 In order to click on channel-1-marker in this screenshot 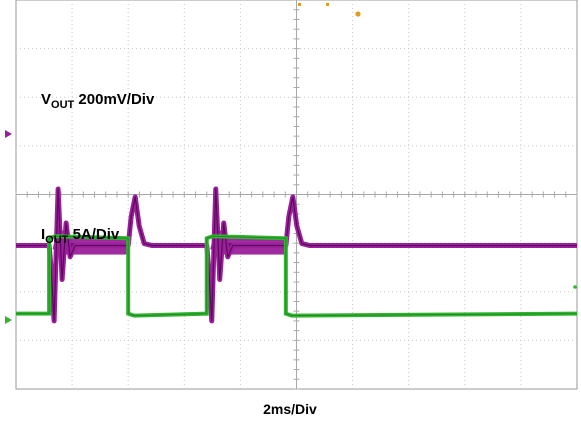, I will do `click(8, 134)`.